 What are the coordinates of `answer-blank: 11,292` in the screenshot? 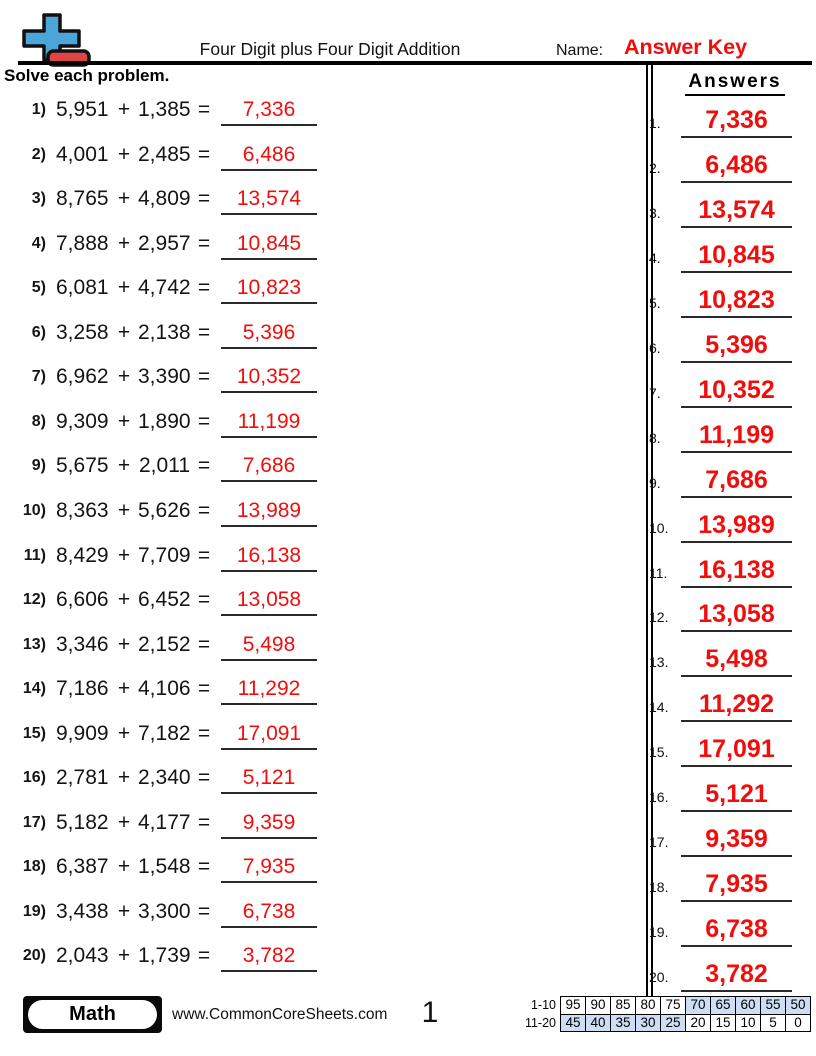 It's located at (736, 707).